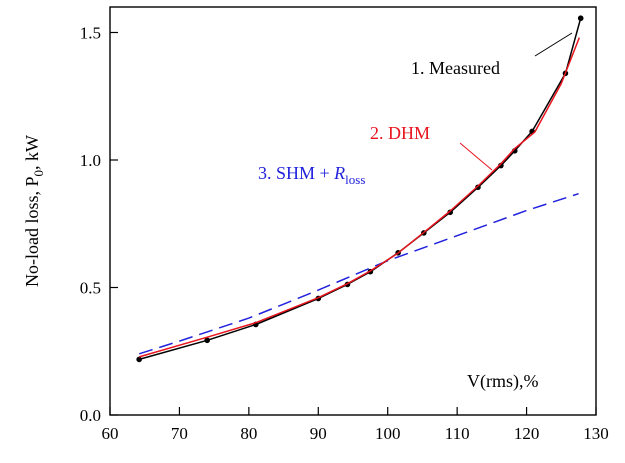 The height and width of the screenshot is (463, 625). I want to click on series-label-shm: 3. SHM + Rloss, so click(311, 175).